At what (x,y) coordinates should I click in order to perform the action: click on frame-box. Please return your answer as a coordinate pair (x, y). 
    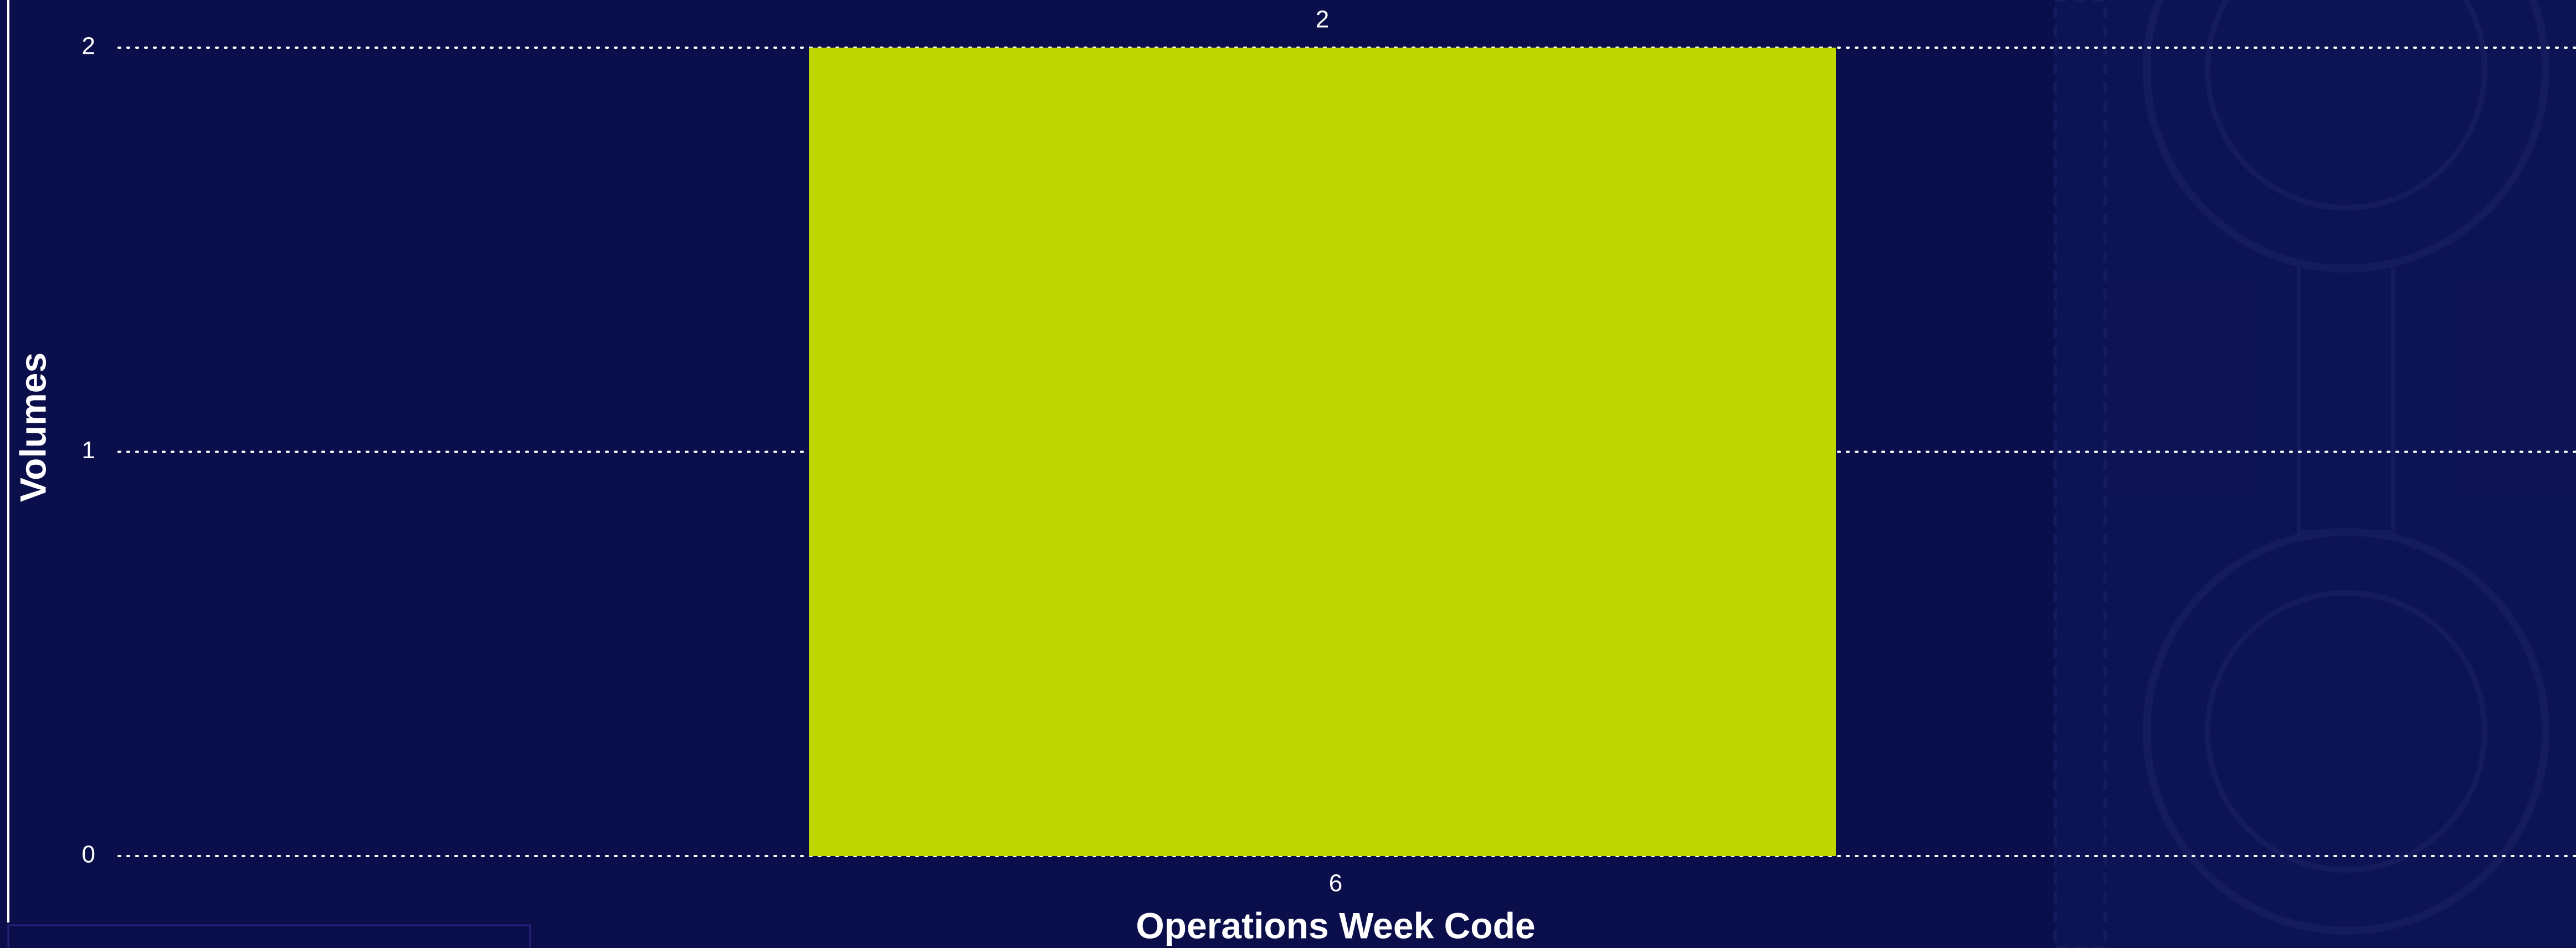
    Looking at the image, I should click on (269, 936).